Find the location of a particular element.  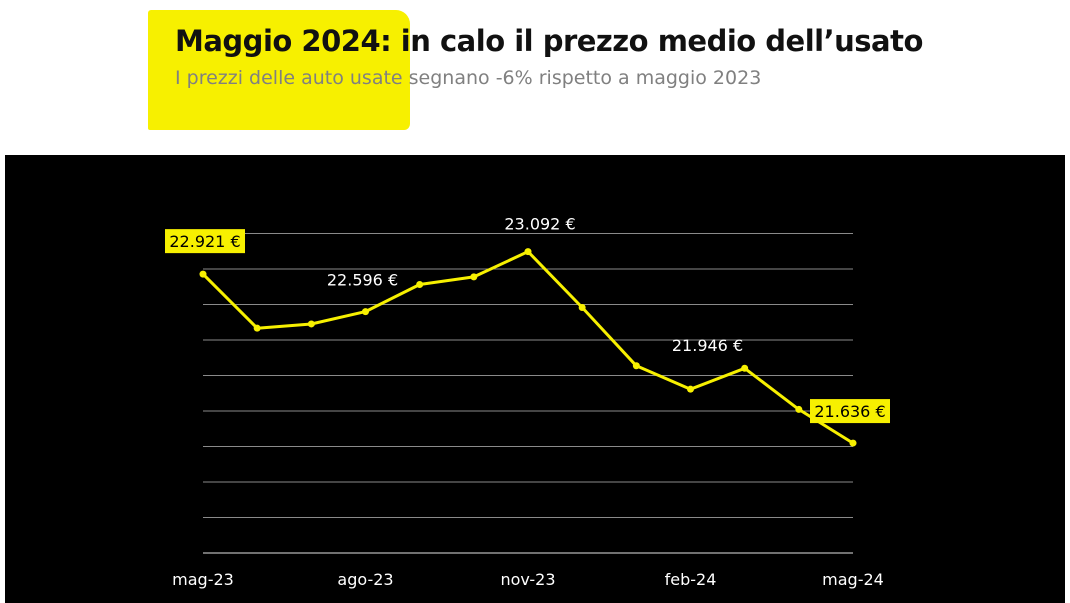

data-label: 22.921 € is located at coordinates (205, 241).